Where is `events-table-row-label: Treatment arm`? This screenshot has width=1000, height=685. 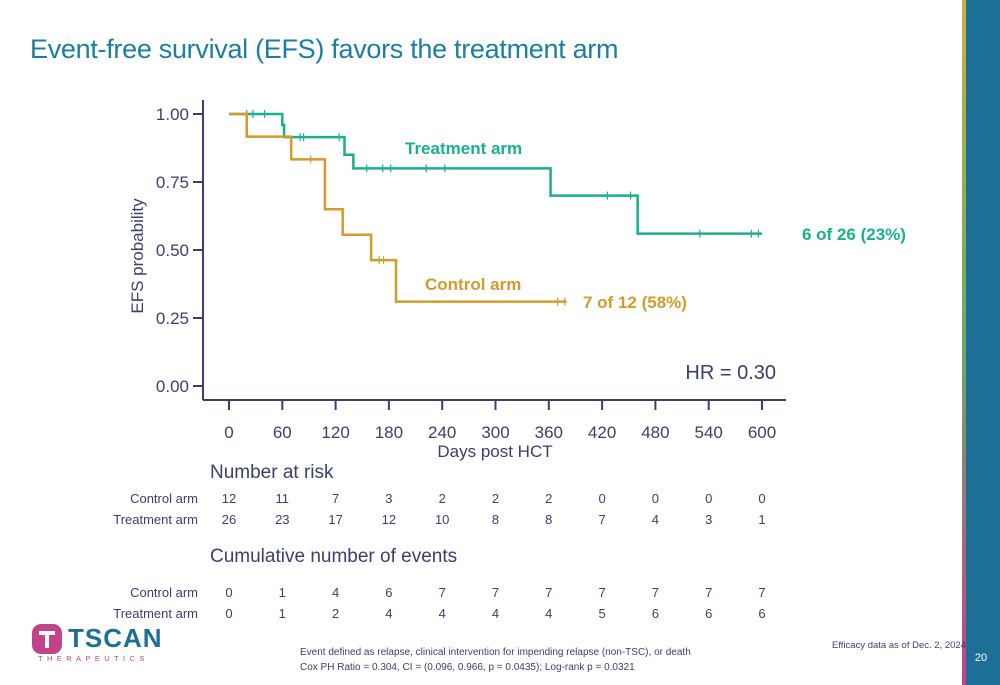
events-table-row-label: Treatment arm is located at coordinates (155, 613).